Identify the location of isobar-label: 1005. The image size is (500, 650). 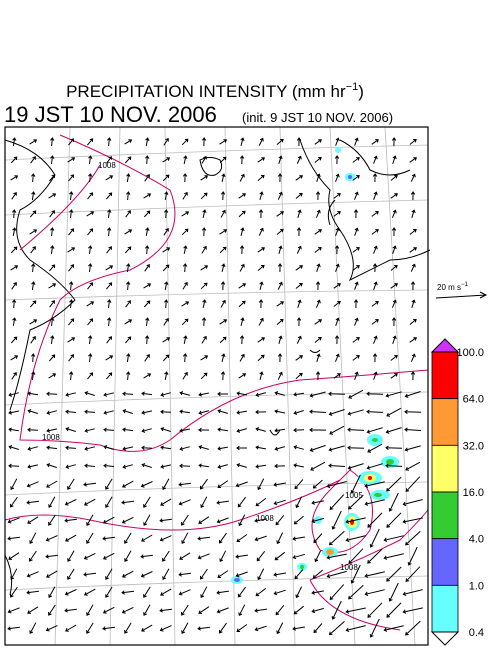
(354, 495).